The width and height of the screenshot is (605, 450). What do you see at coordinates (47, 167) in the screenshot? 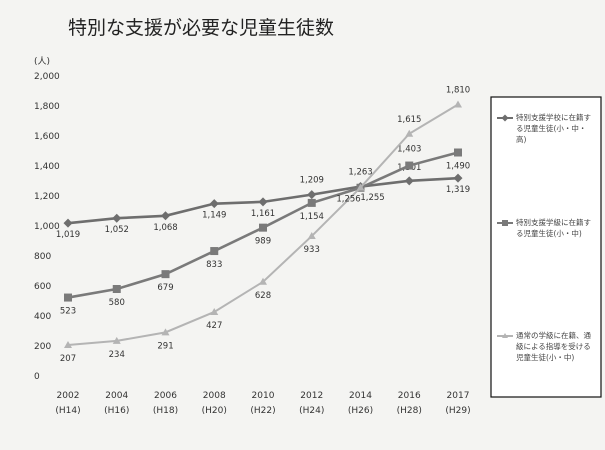
I see `y-tick-label: 1,400` at bounding box center [47, 167].